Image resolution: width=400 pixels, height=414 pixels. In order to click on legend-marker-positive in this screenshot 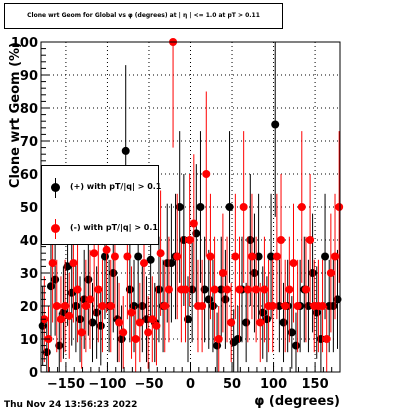, I will do `click(55, 187)`.